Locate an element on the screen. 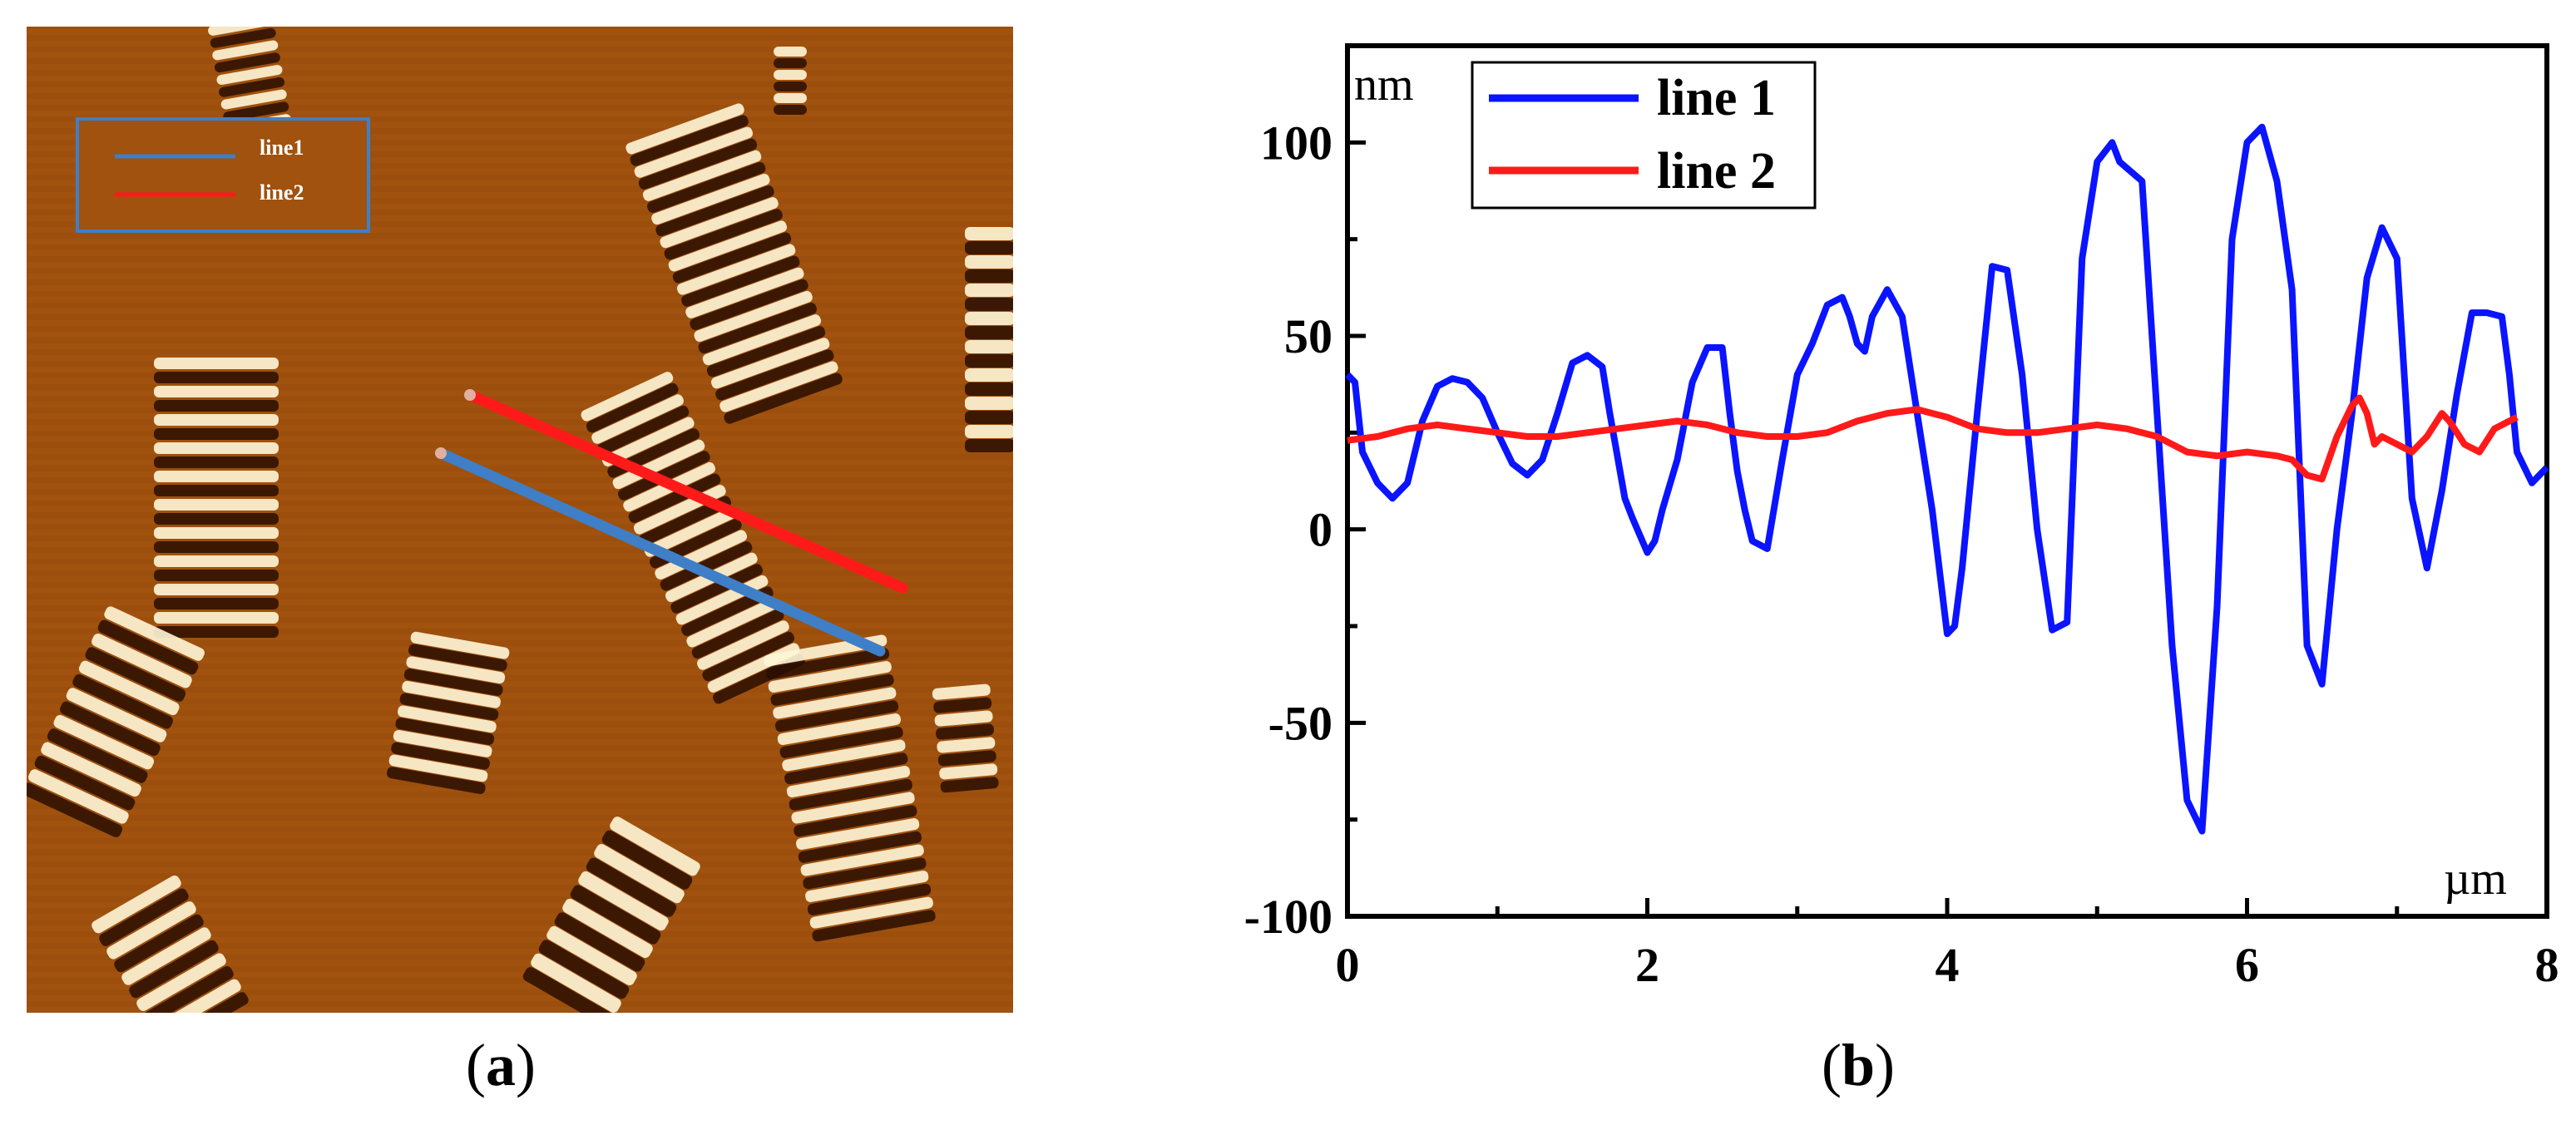  x-tick-label: 4 is located at coordinates (1948, 965).